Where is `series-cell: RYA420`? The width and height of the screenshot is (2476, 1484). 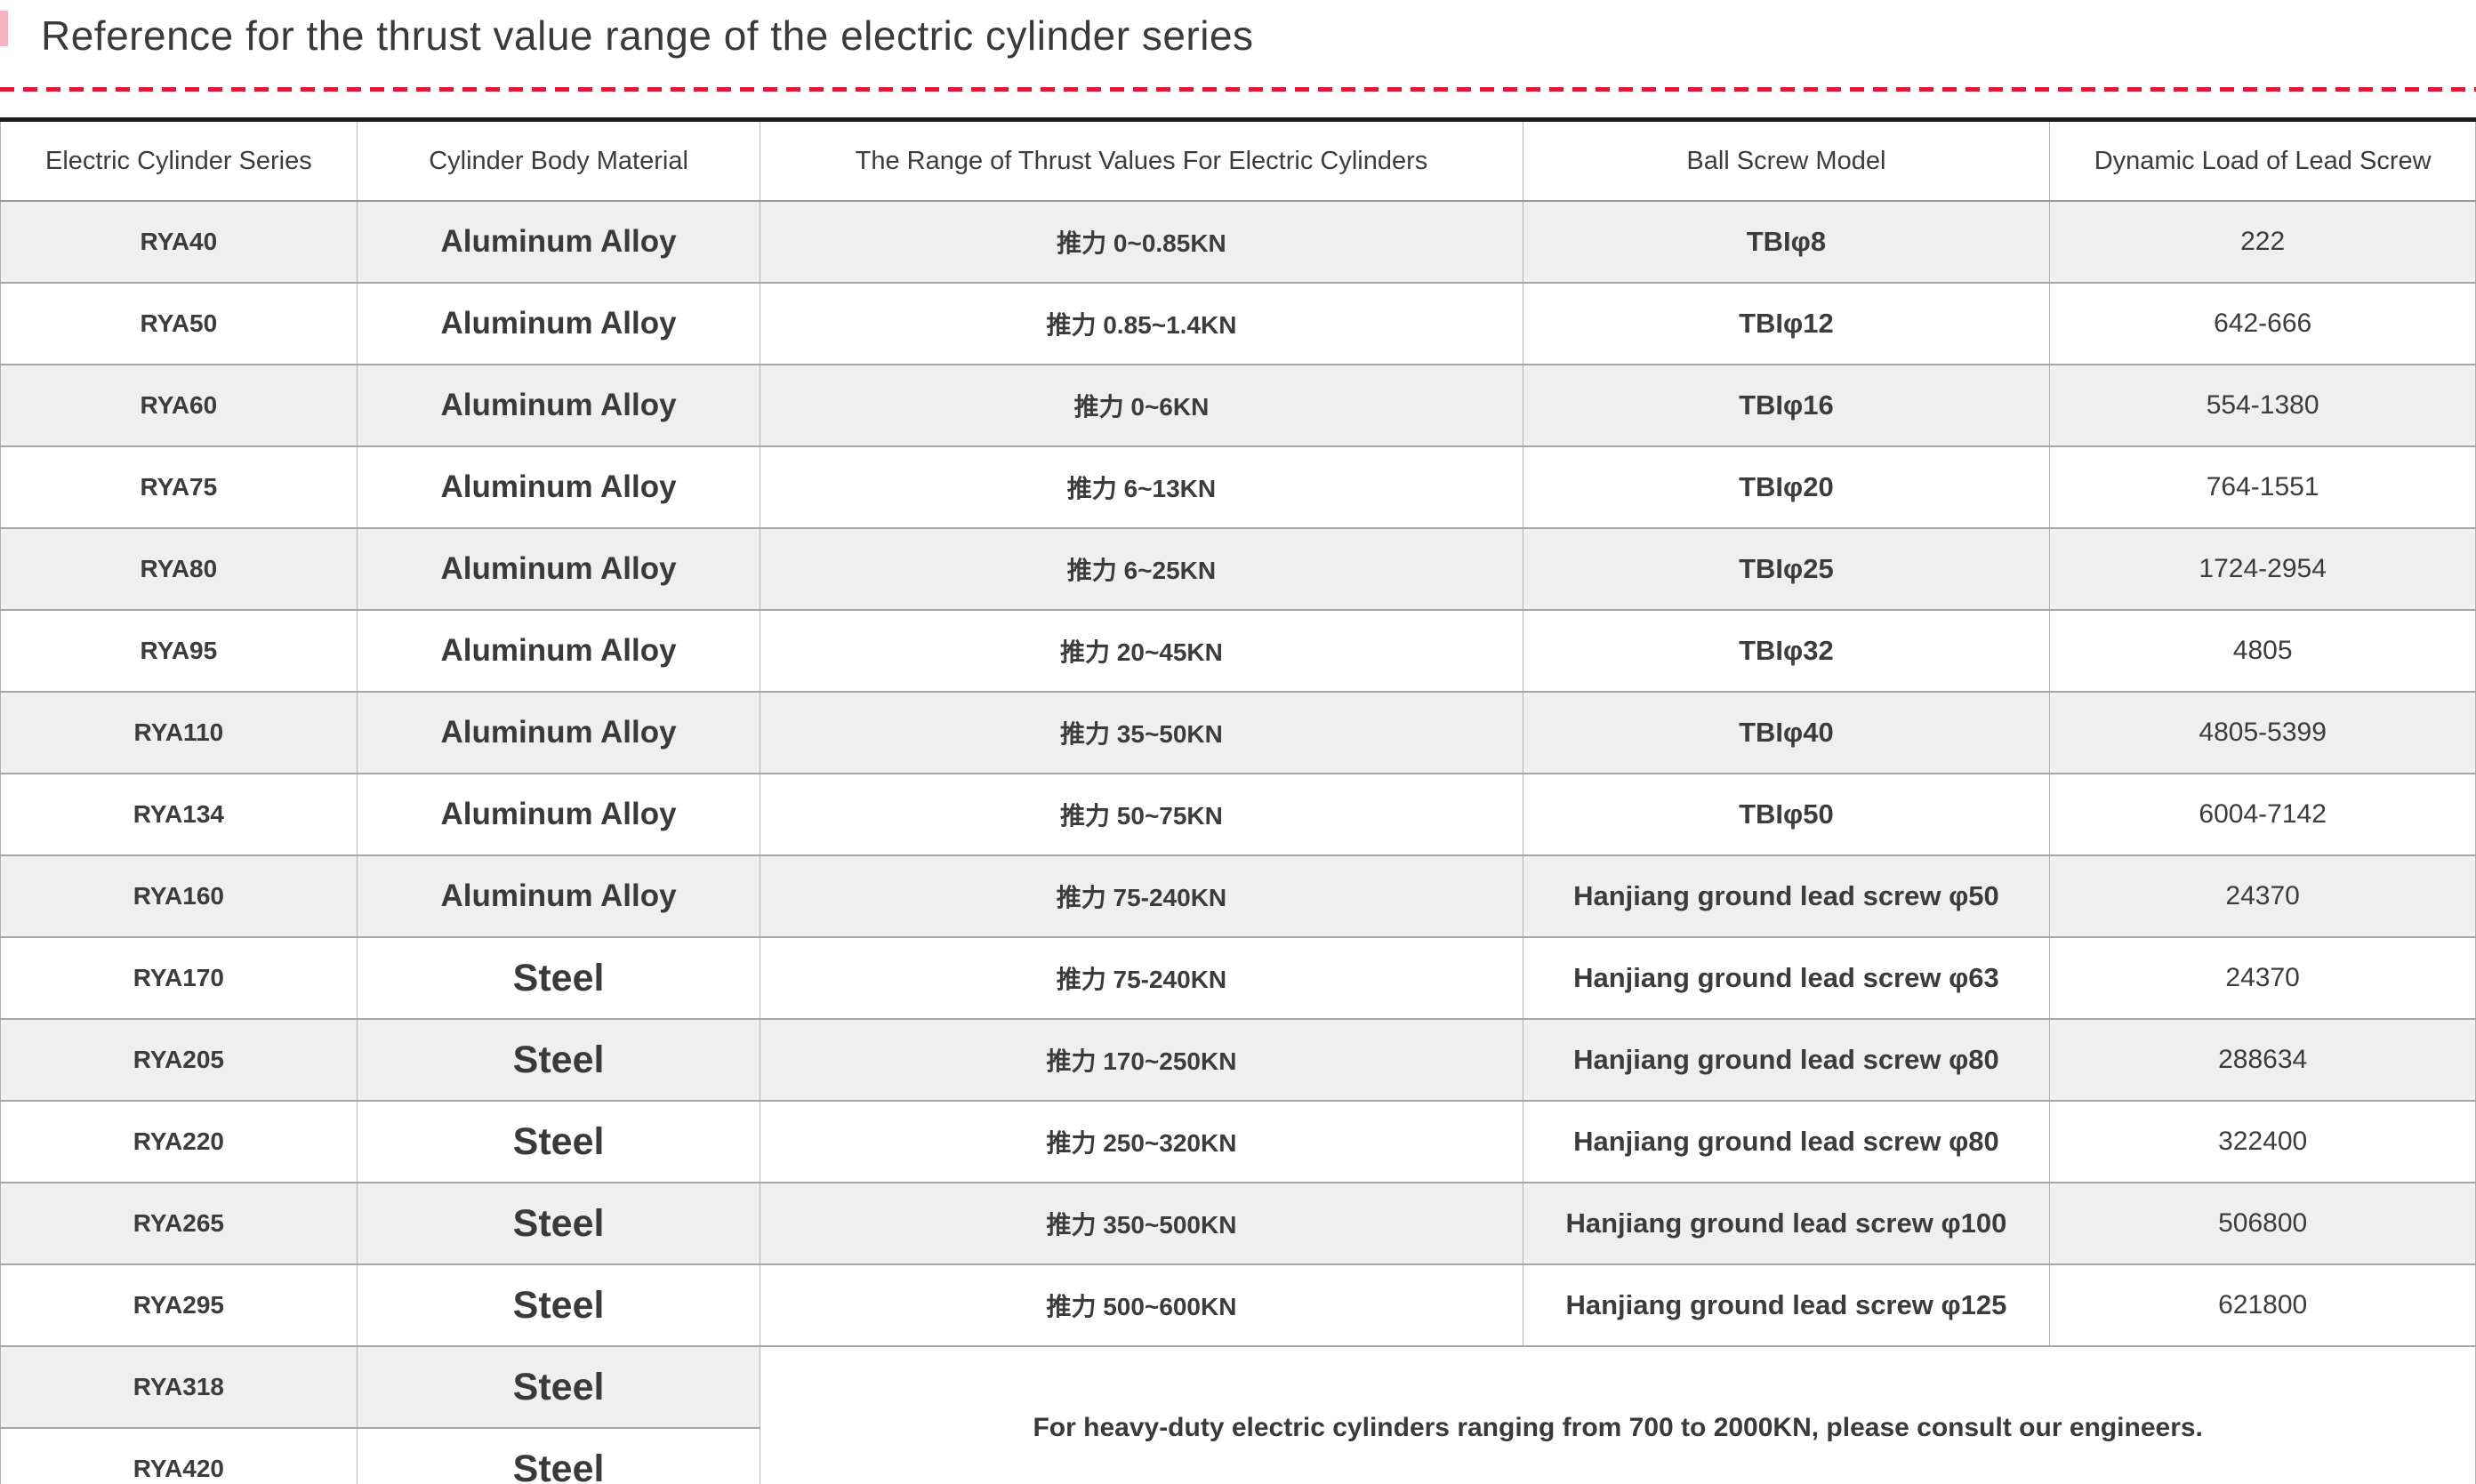
series-cell: RYA420 is located at coordinates (179, 1455).